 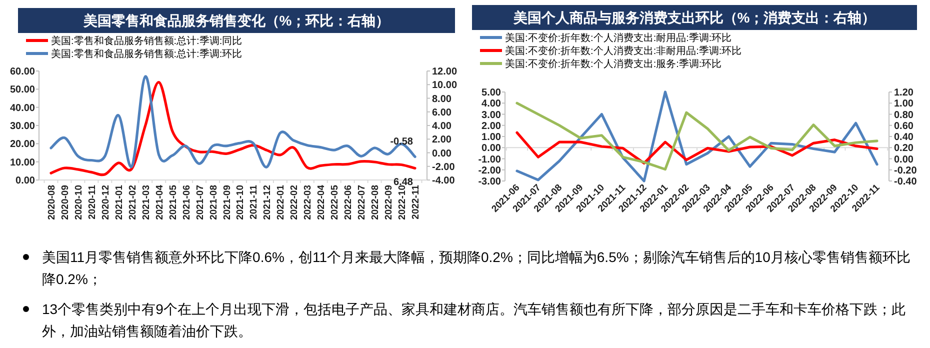 What do you see at coordinates (240, 202) in the screenshot?
I see `x-tick-label: 2021-10` at bounding box center [240, 202].